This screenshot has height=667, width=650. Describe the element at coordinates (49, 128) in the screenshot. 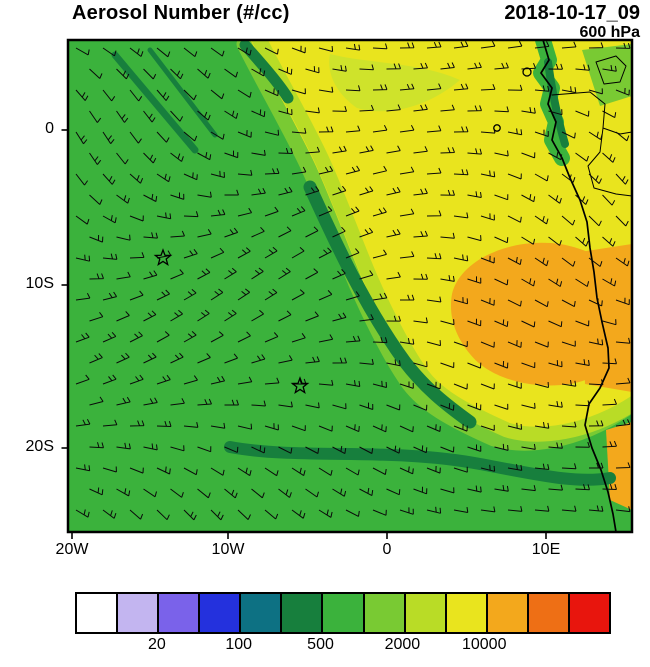

I see `y-tick-label: 0` at that location.